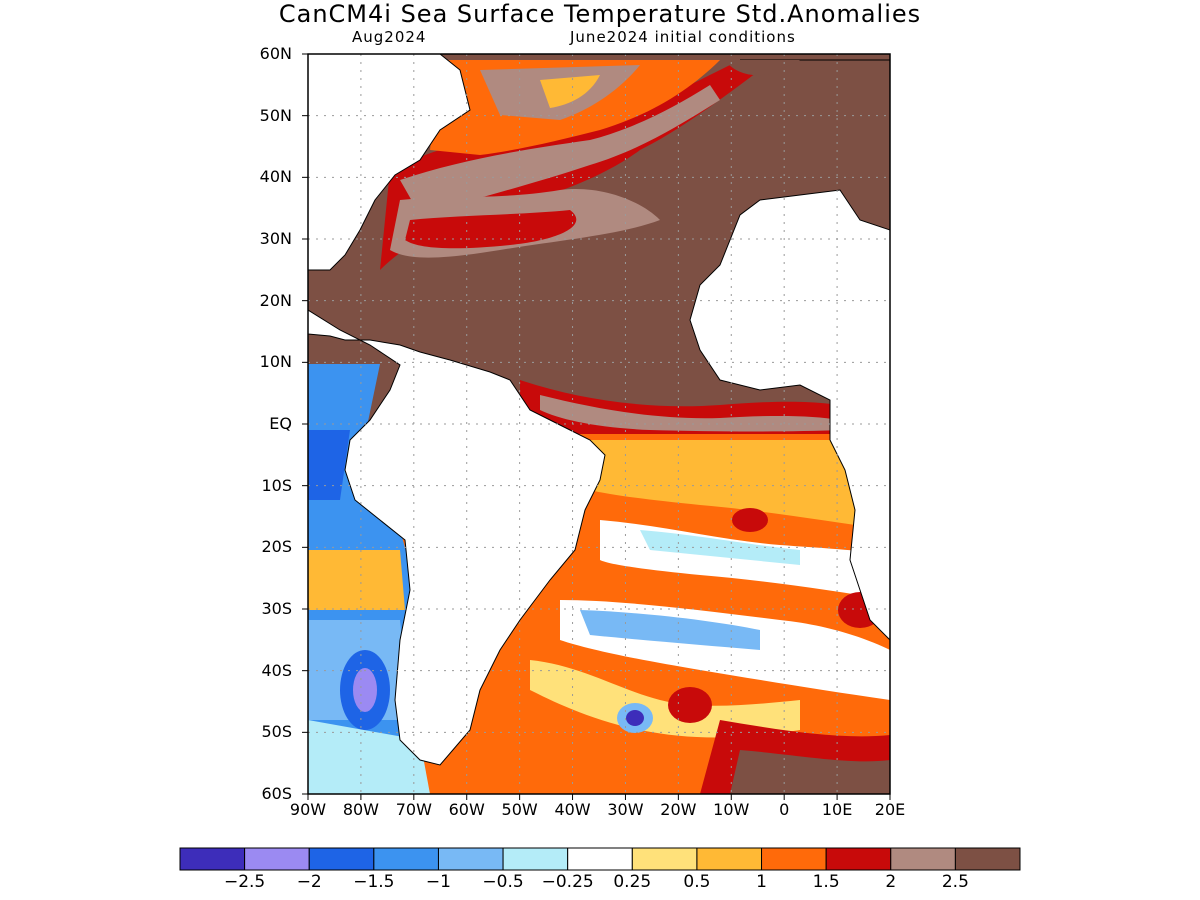 This screenshot has width=1200, height=900. I want to click on colorbar-label: 0.25, so click(632, 882).